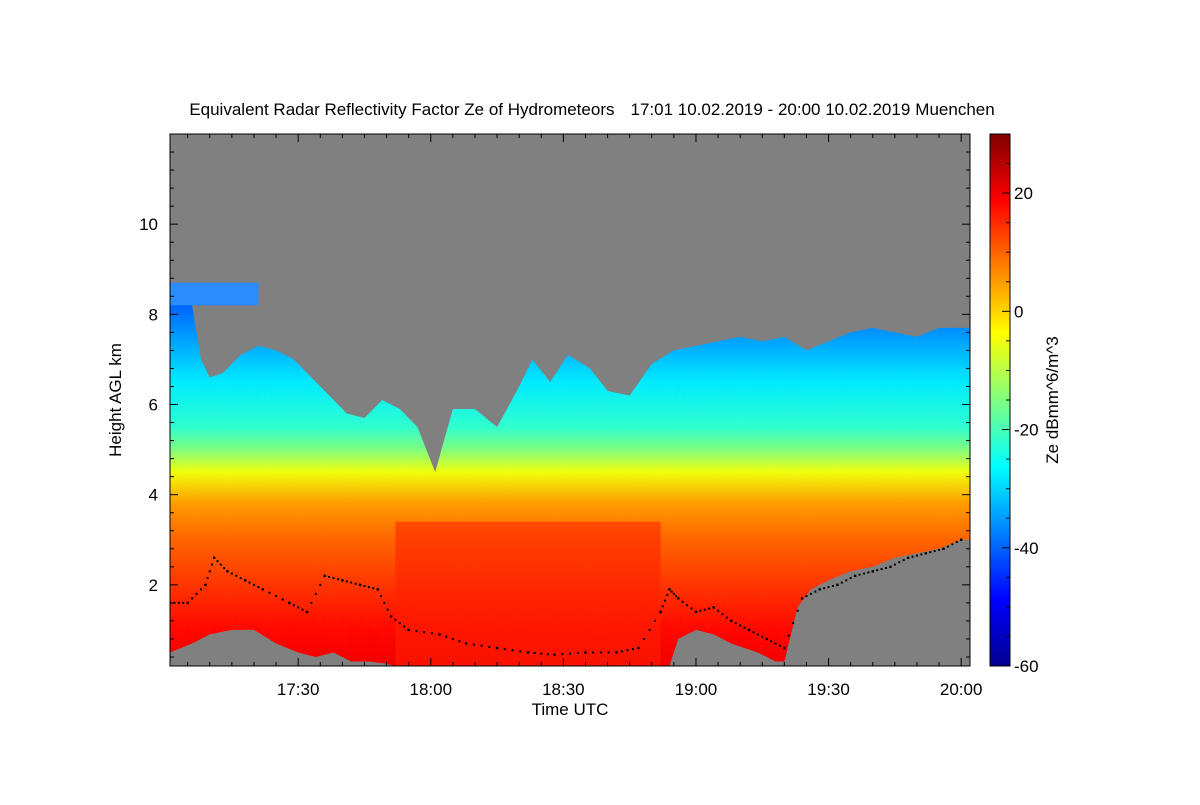 This screenshot has height=805, width=1200. Describe the element at coordinates (1023, 193) in the screenshot. I see `colorbar-tick-label: 20` at that location.